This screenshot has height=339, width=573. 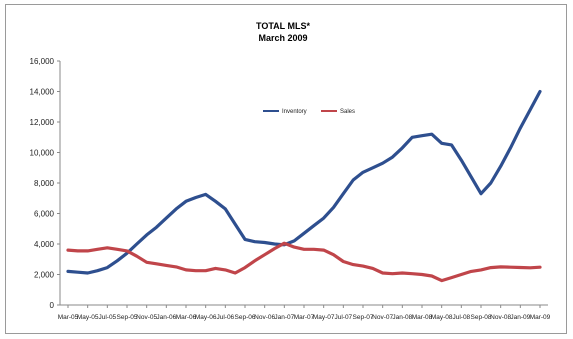 What do you see at coordinates (442, 317) in the screenshot?
I see `x-tick-label: May-08` at bounding box center [442, 317].